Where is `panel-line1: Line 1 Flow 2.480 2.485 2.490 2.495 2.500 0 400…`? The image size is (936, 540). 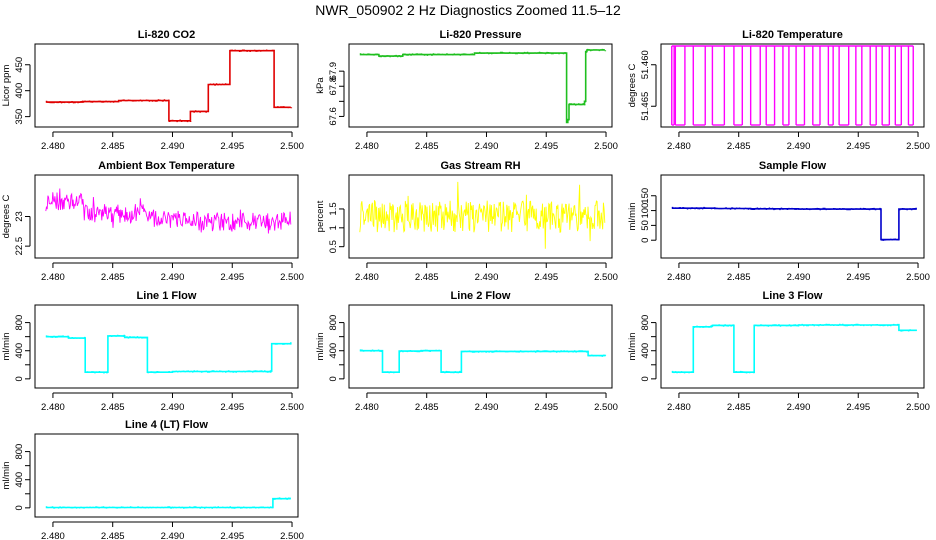 panel-line1: Line 1 Flow 2.480 2.485 2.490 2.495 2.500 0 400… is located at coordinates (152, 351).